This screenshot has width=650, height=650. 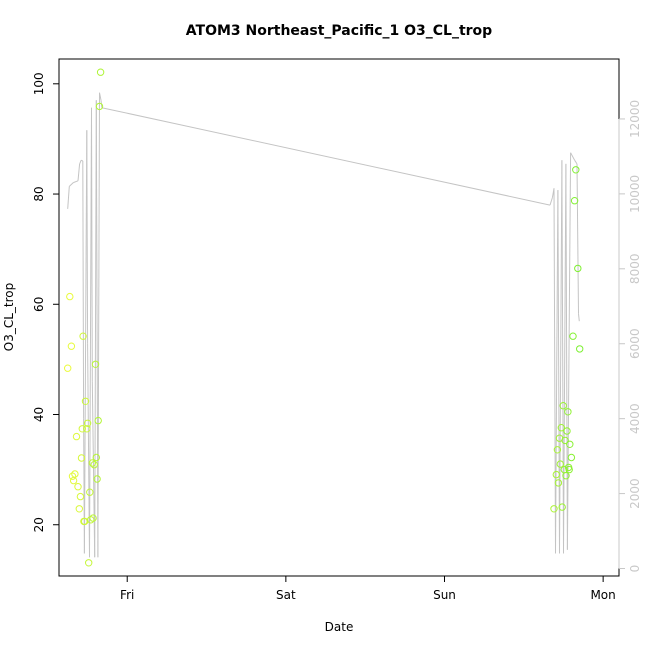 I want to click on right-axis-tick-label: 2000, so click(x=635, y=493).